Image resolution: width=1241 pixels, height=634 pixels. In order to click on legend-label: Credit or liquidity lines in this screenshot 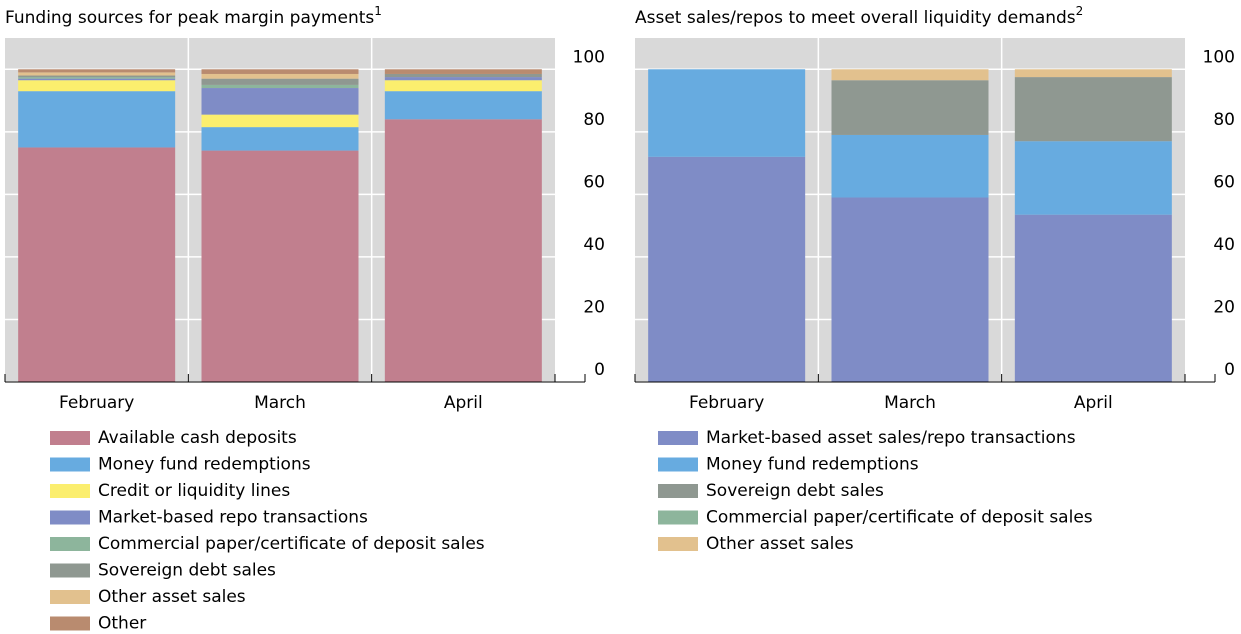, I will do `click(194, 491)`.